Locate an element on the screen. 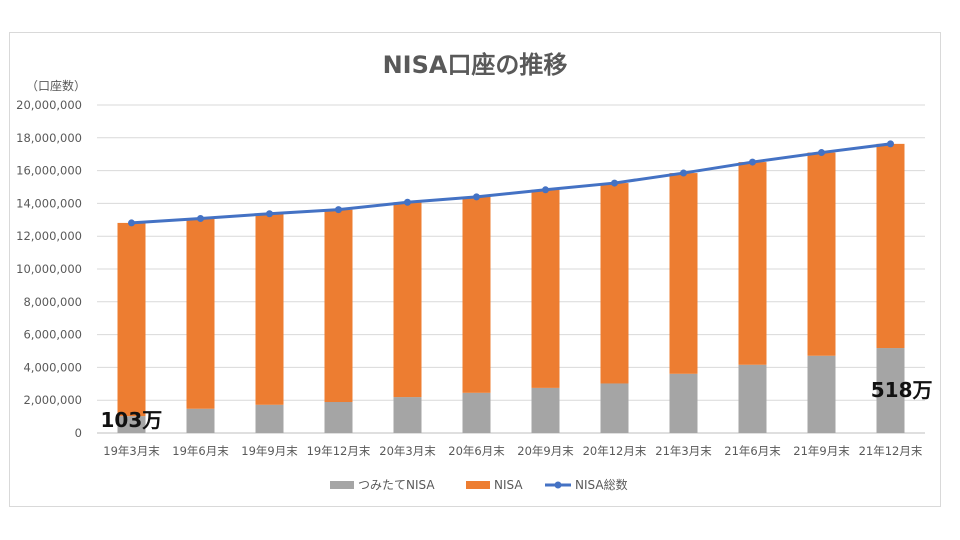 This screenshot has width=960, height=540. legend-label-total: NISA総数 is located at coordinates (601, 484).